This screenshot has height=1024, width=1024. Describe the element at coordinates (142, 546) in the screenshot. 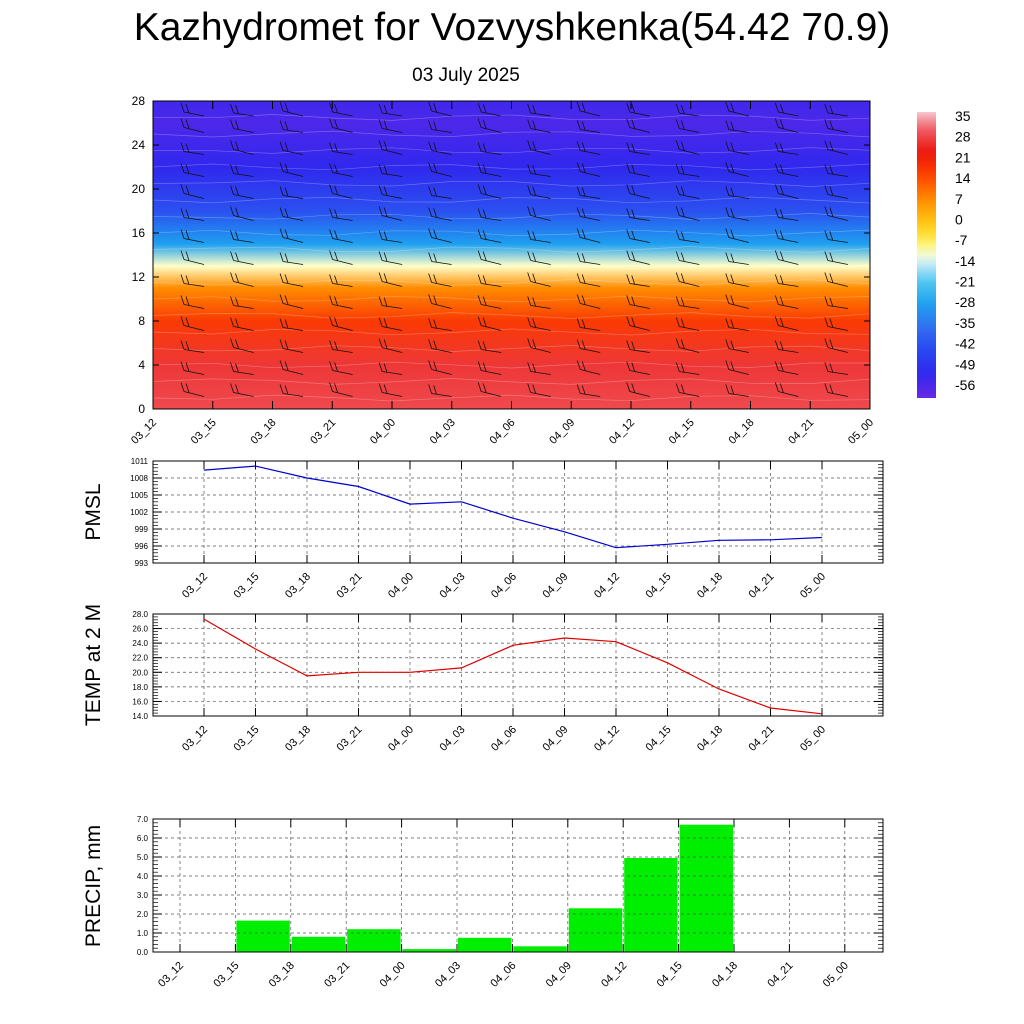

I see `y-tick-label: 996` at that location.